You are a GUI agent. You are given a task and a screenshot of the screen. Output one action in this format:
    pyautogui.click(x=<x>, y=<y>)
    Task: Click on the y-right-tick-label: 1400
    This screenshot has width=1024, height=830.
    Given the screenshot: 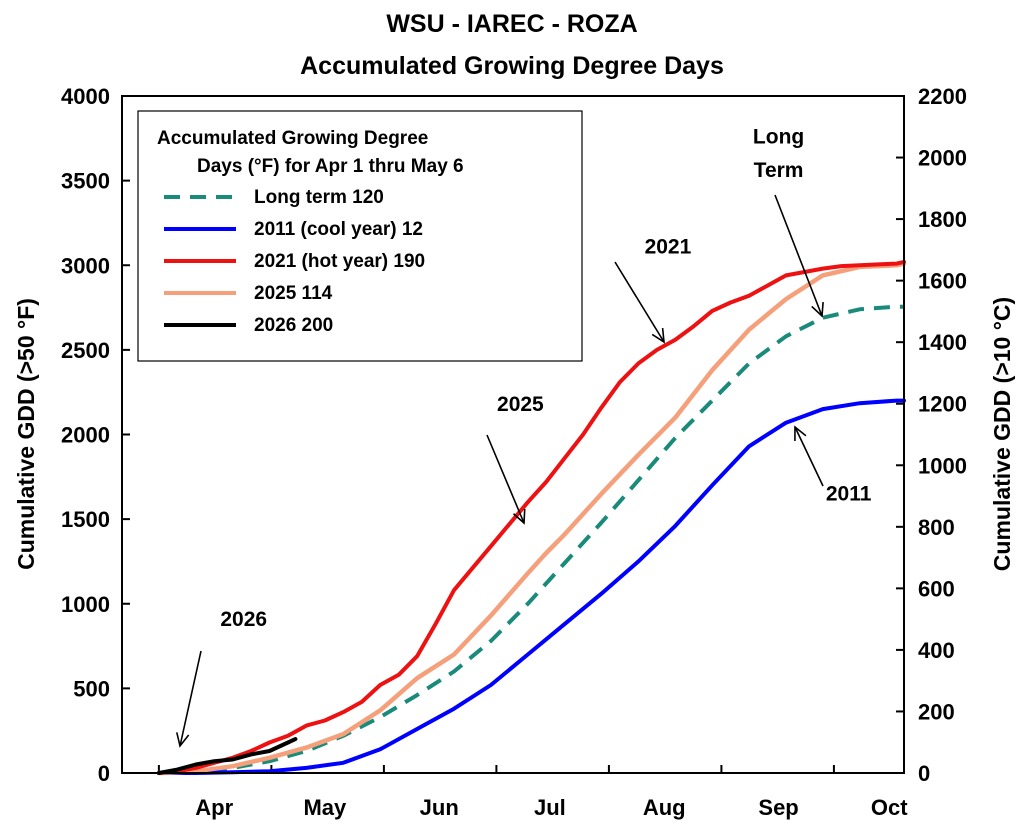 What is the action you would take?
    pyautogui.click(x=942, y=342)
    